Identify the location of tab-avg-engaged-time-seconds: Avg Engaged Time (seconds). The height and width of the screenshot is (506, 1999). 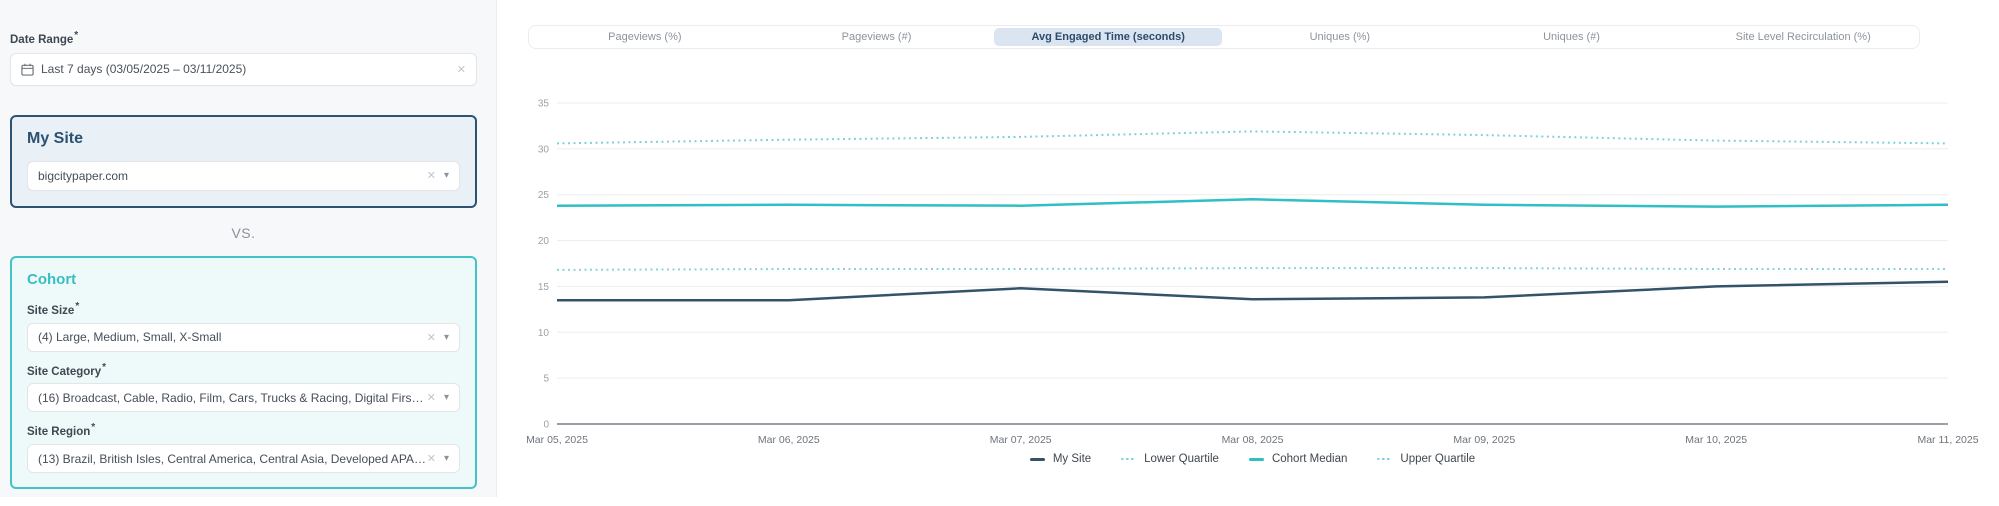
(1108, 37).